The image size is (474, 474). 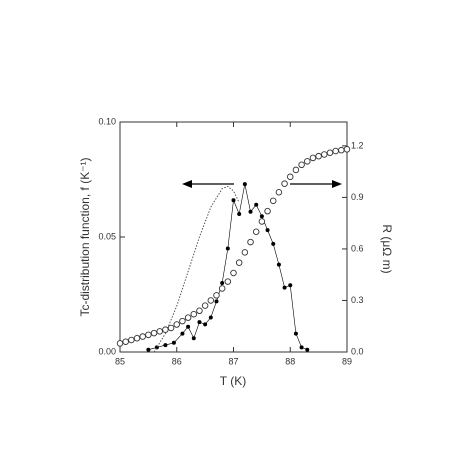 I want to click on left-arrow, so click(x=208, y=184).